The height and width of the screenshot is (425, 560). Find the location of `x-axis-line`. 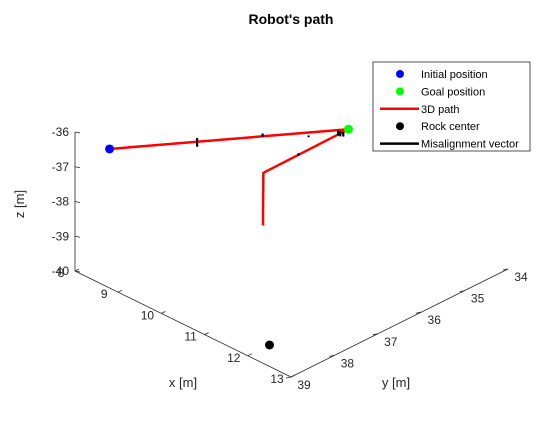

x-axis-line is located at coordinates (183, 324).